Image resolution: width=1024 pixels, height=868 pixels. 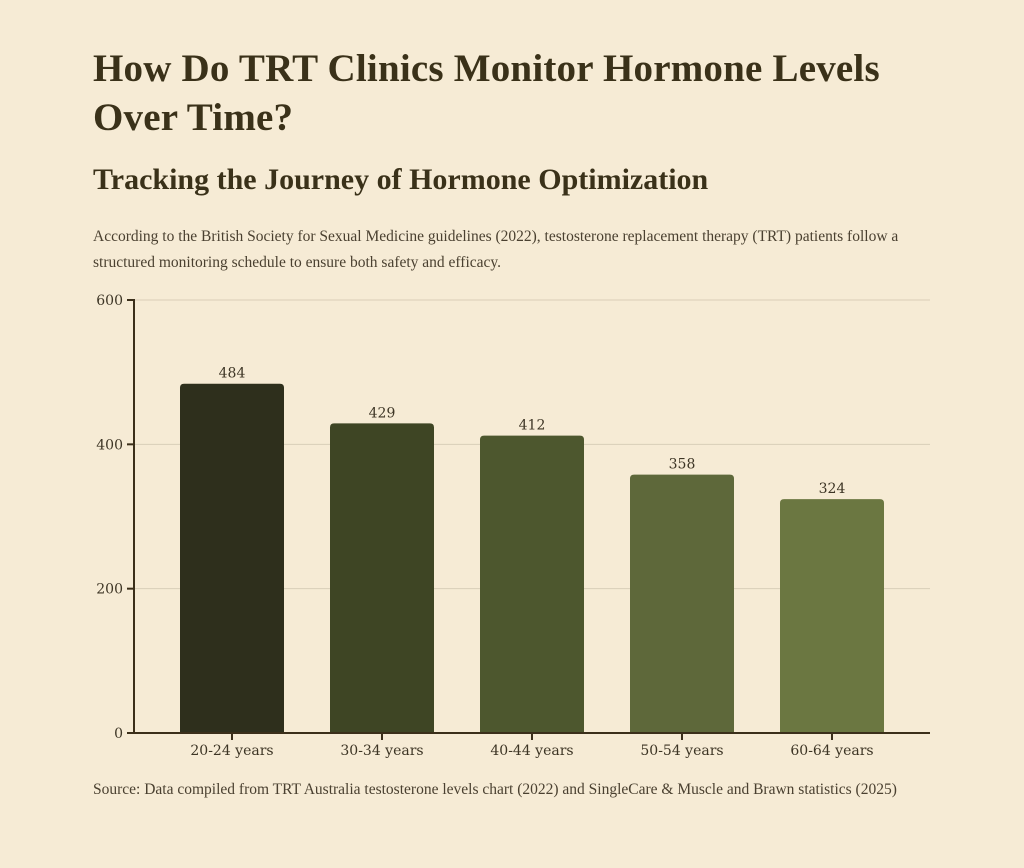 I want to click on y-tick-label: 0, so click(x=118, y=734).